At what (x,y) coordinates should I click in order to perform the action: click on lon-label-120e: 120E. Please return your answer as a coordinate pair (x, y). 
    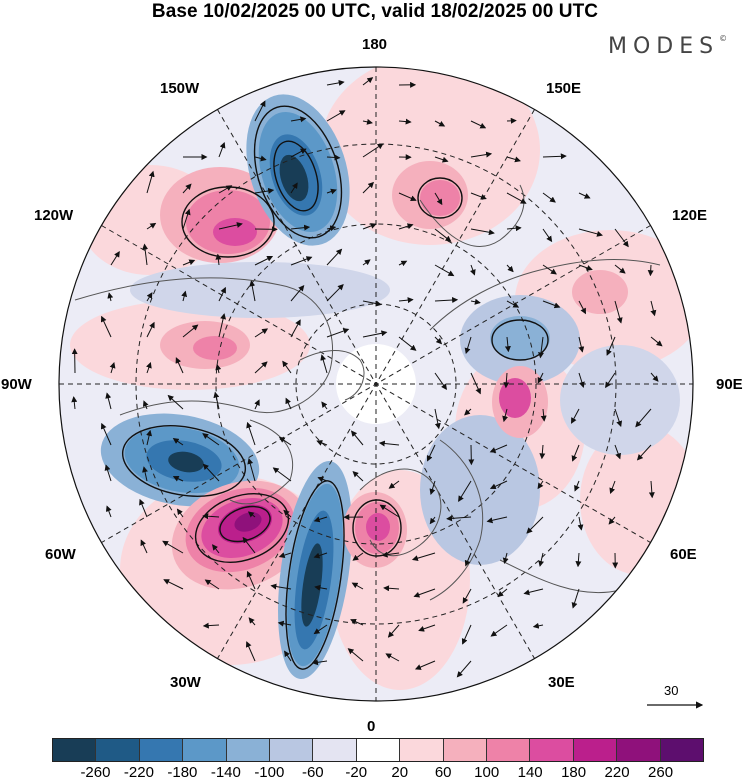
    Looking at the image, I should click on (690, 215).